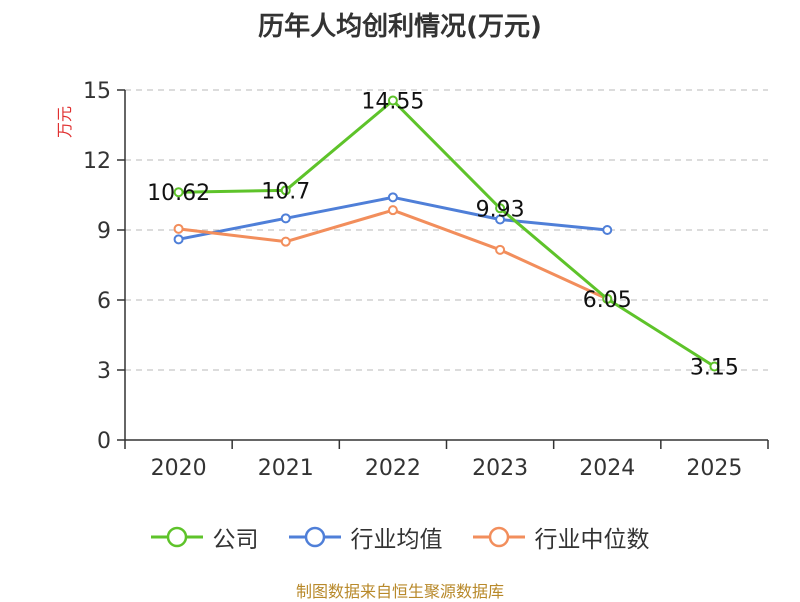 This screenshot has height=602, width=800. Describe the element at coordinates (235, 540) in the screenshot. I see `legend-label: 公司` at that location.